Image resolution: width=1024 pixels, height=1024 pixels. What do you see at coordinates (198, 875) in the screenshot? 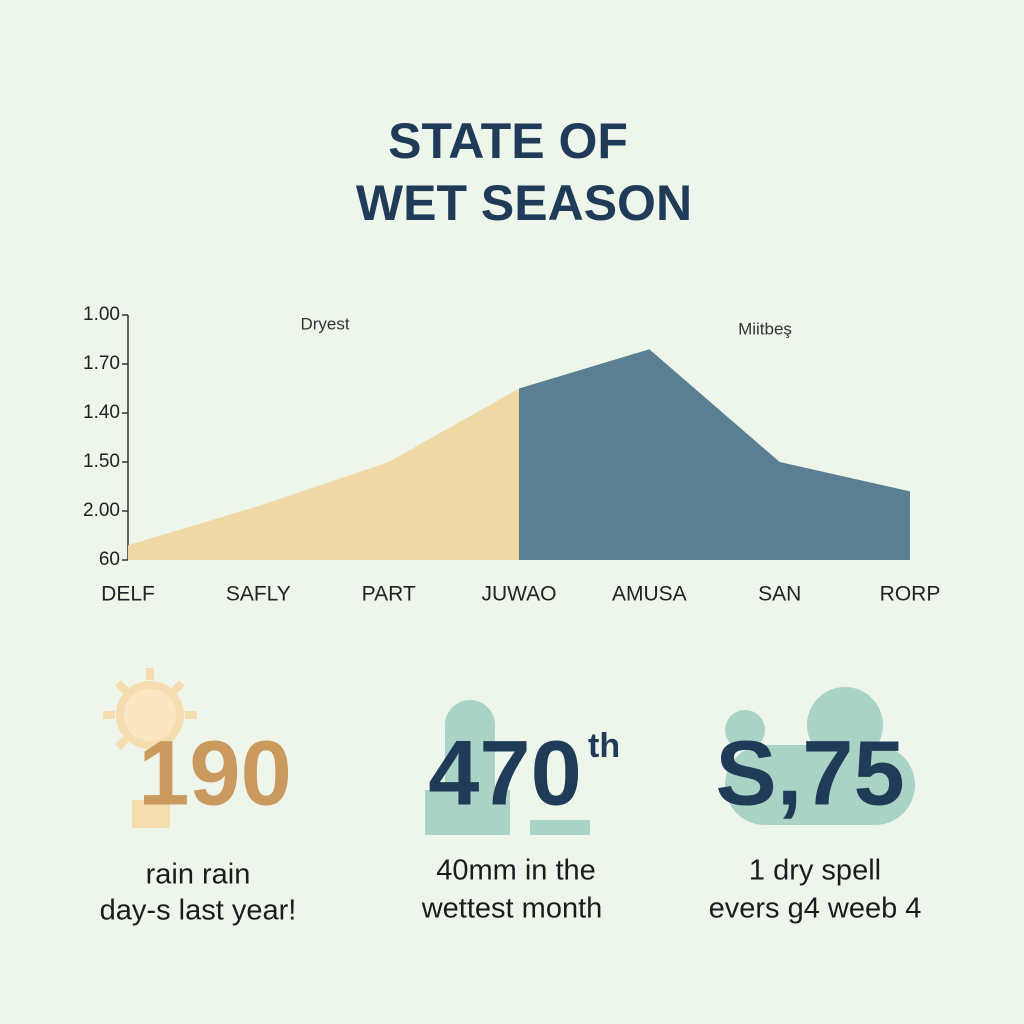
I see `stat-caption: rain rain` at bounding box center [198, 875].